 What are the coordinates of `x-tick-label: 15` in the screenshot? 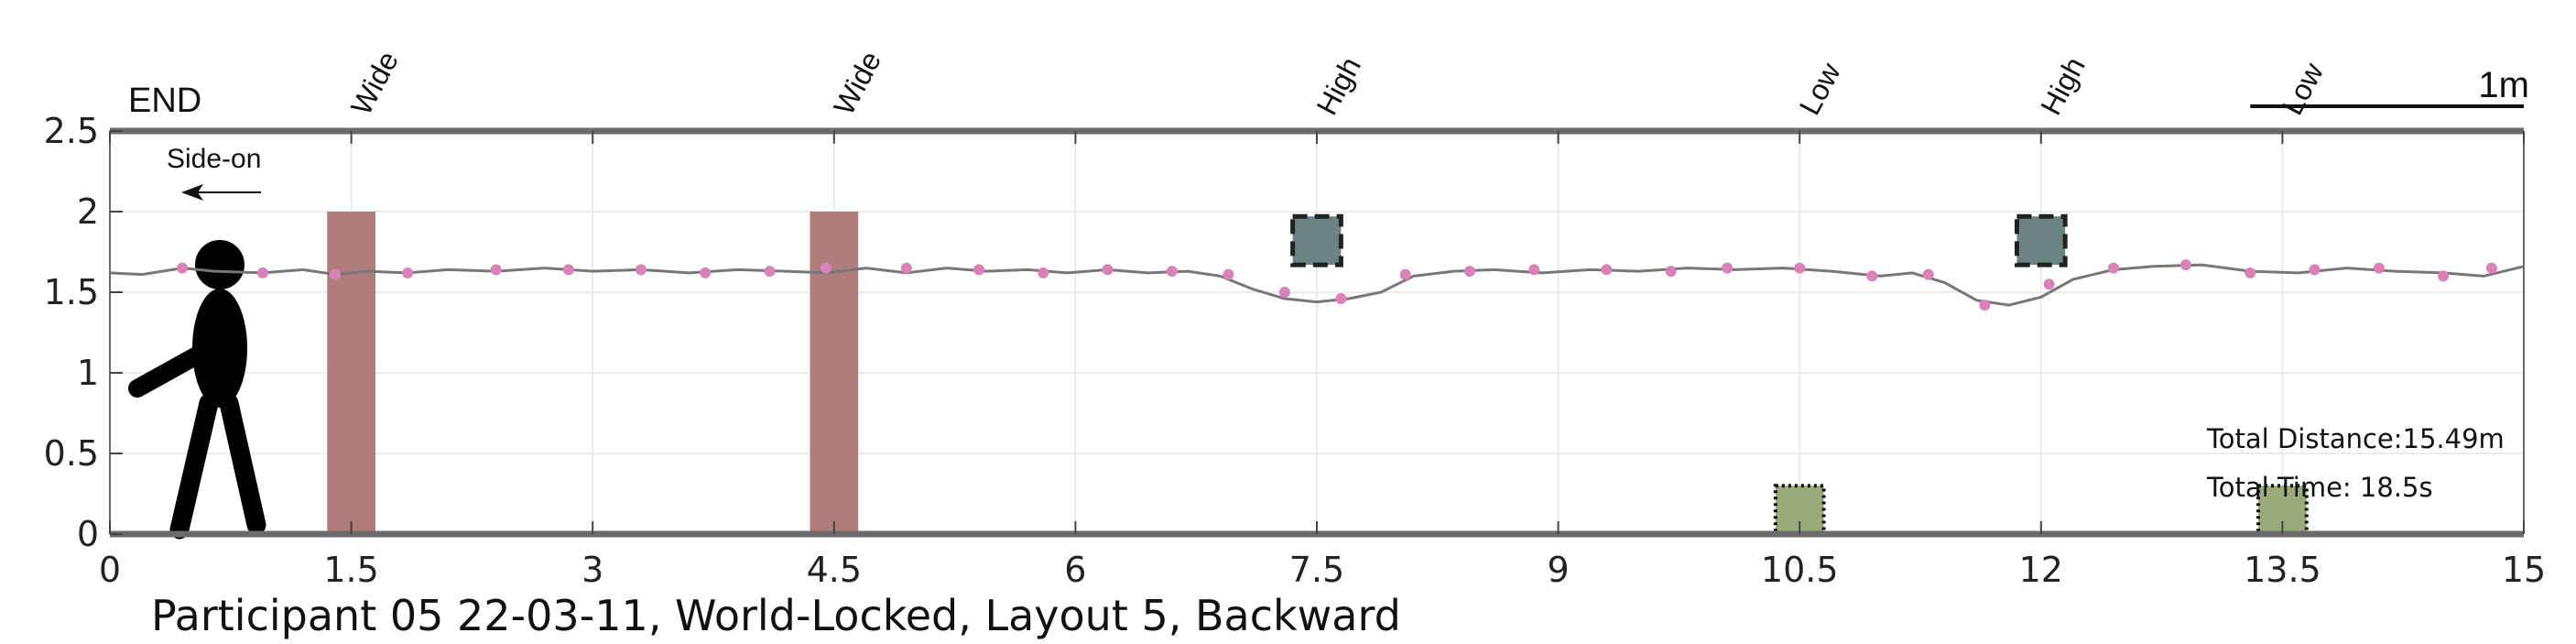 It's located at (2524, 570).